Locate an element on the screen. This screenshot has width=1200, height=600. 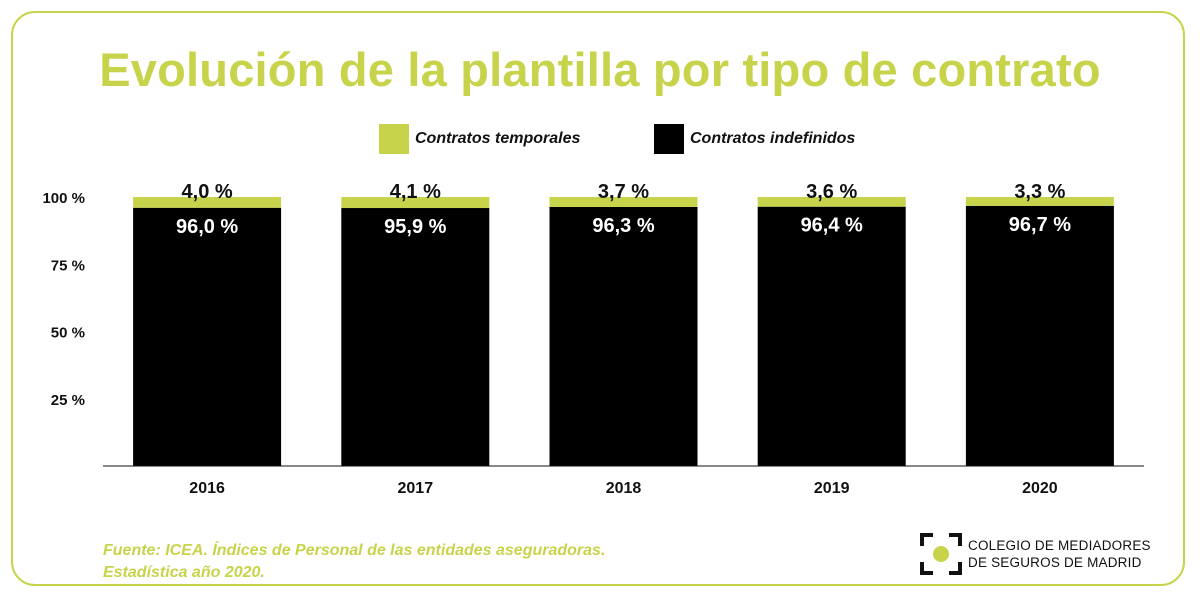
legend-swatch-temporales is located at coordinates (394, 139).